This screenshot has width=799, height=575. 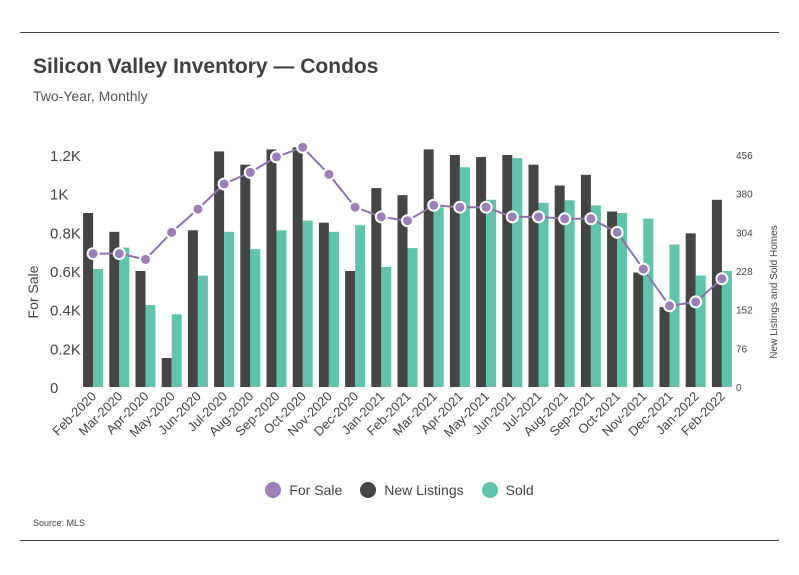 What do you see at coordinates (65, 311) in the screenshot?
I see `y-tick-label: 0.4K` at bounding box center [65, 311].